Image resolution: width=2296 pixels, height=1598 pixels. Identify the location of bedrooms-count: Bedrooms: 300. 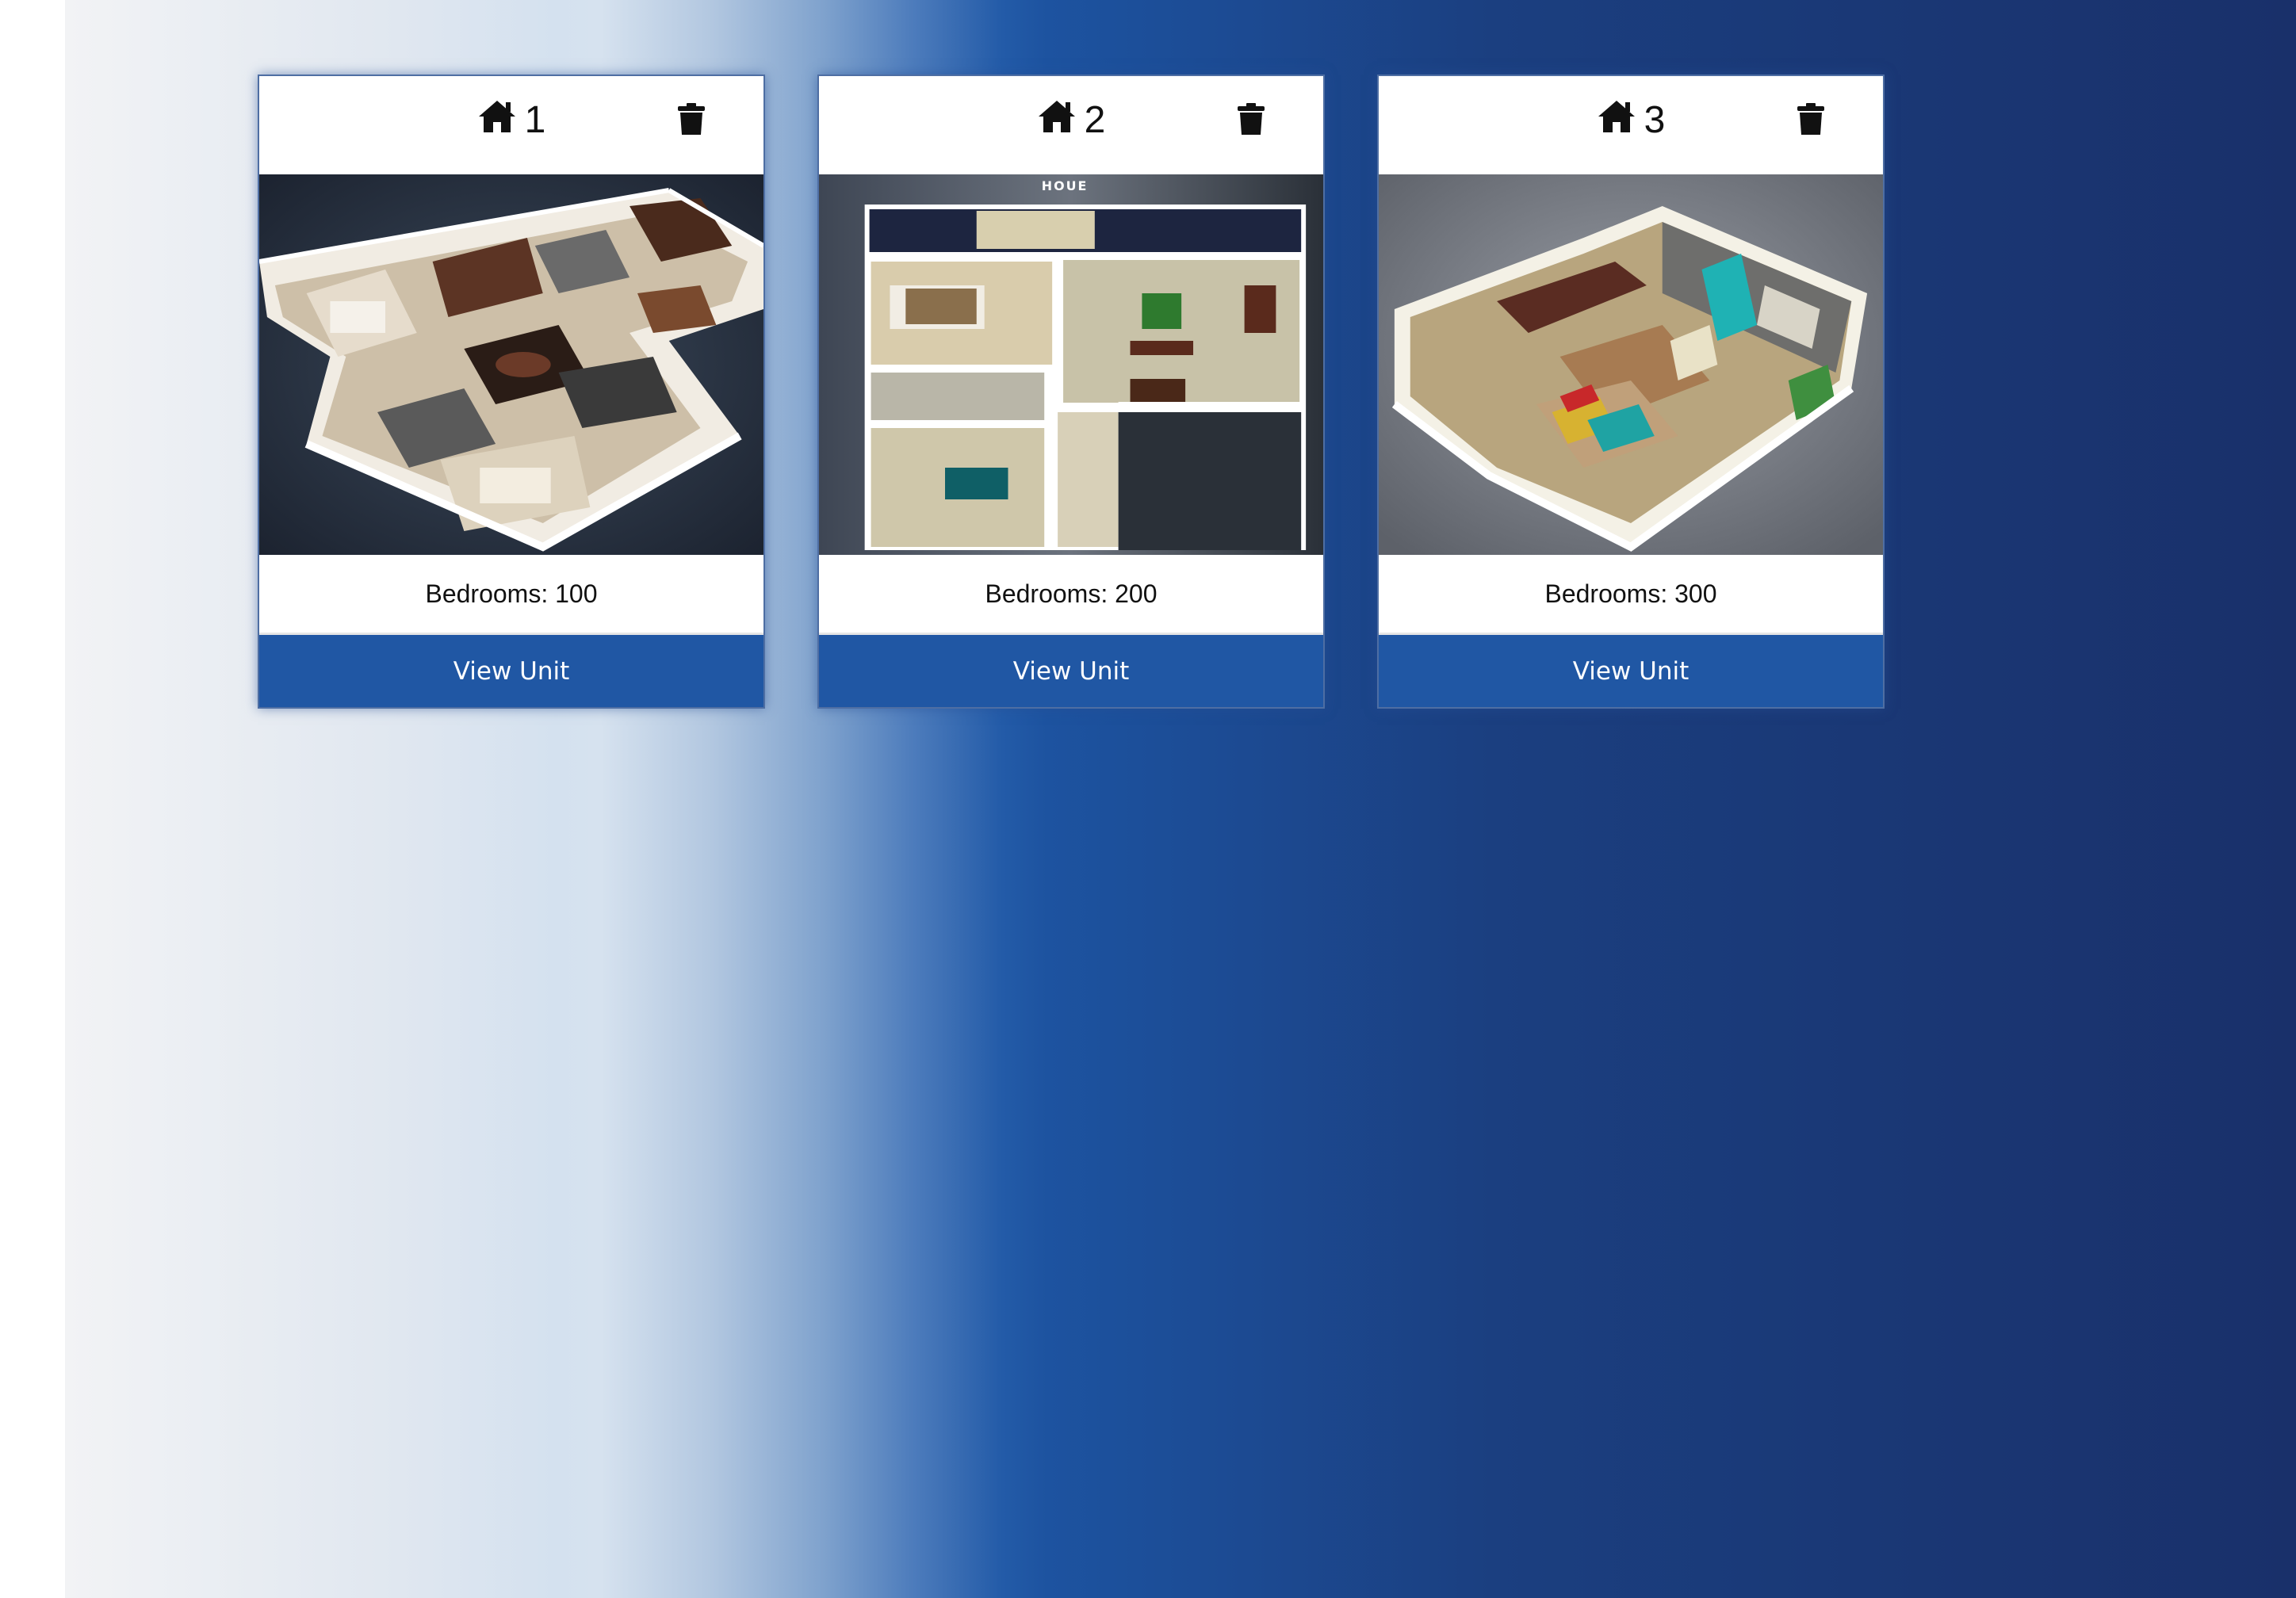
(1631, 595).